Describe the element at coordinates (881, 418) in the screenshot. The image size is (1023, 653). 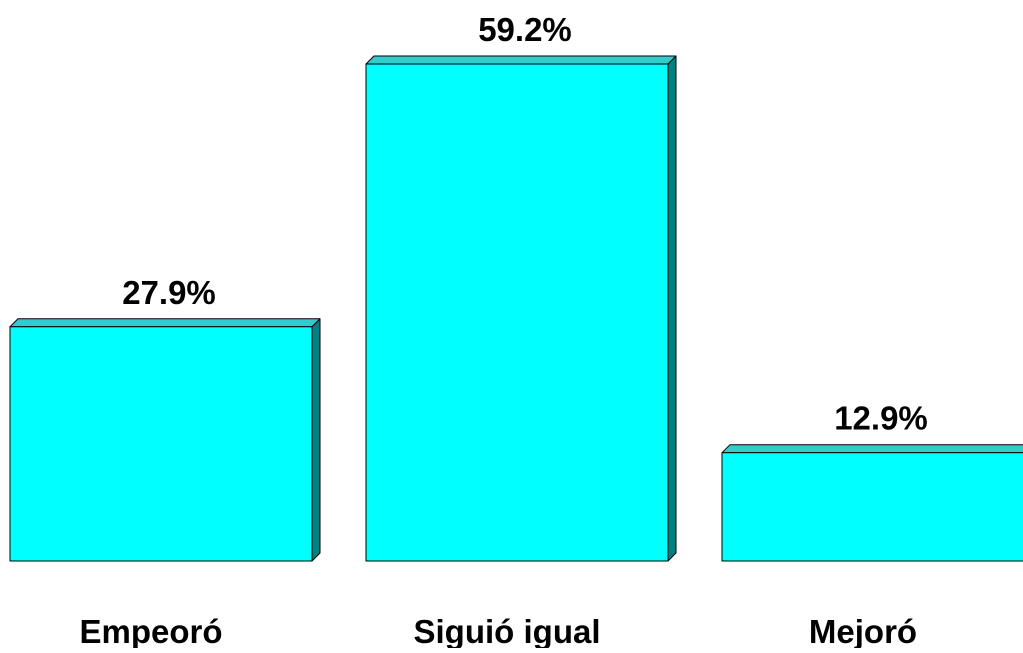
I see `data-label: 12.9%` at that location.